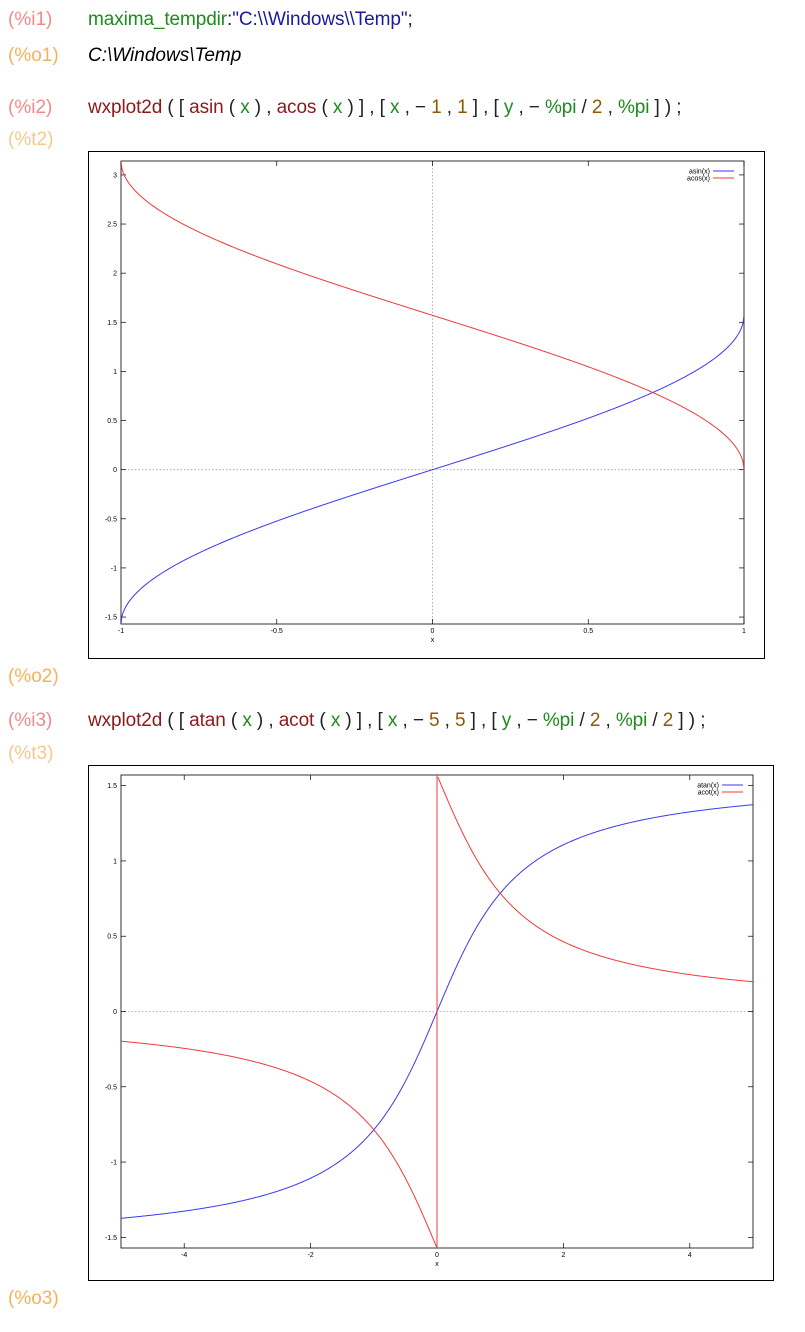  Describe the element at coordinates (115, 274) in the screenshot. I see `y-tick-label: 2` at that location.